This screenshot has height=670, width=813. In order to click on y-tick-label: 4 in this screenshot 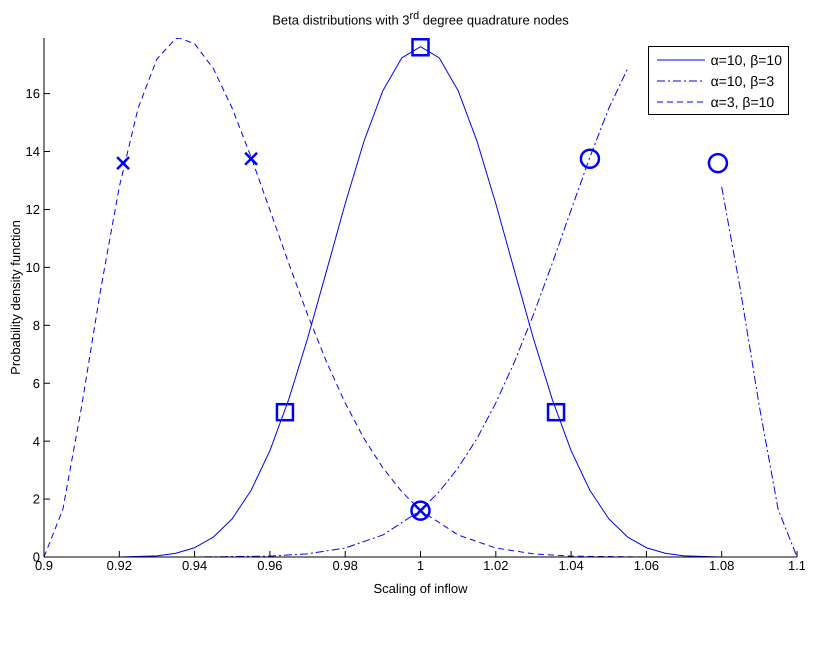, I will do `click(36, 441)`.